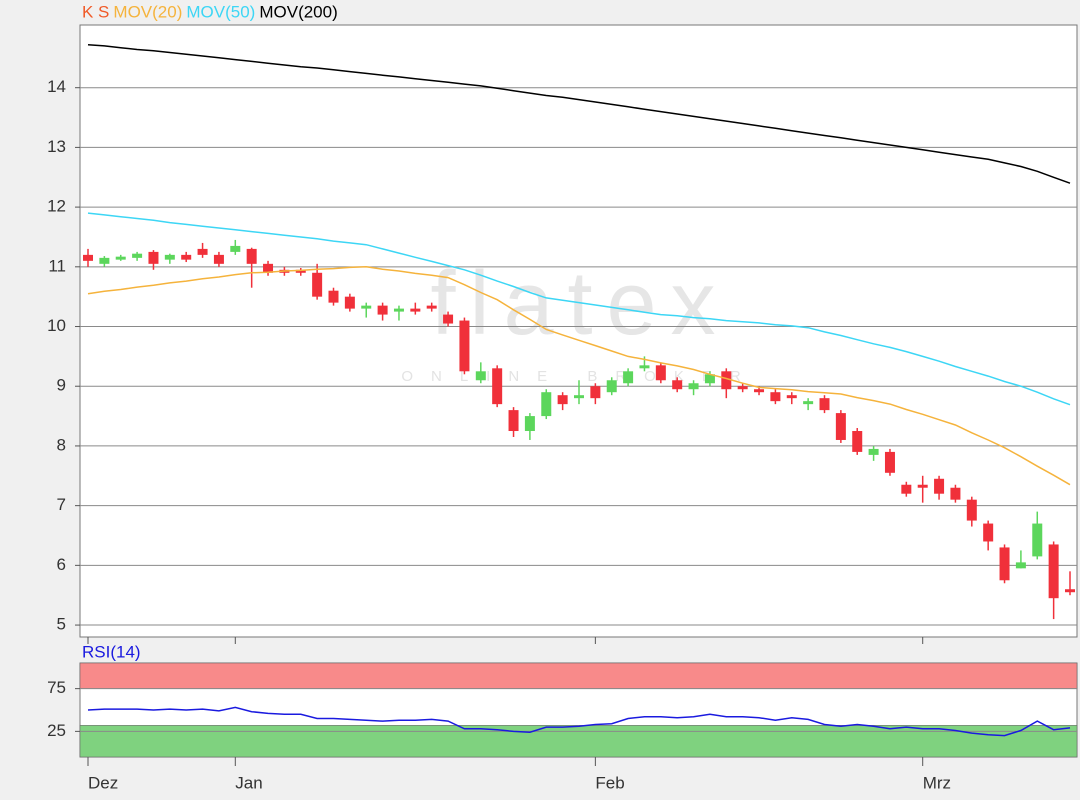  Describe the element at coordinates (61, 564) in the screenshot. I see `y-tick-label: 6` at that location.